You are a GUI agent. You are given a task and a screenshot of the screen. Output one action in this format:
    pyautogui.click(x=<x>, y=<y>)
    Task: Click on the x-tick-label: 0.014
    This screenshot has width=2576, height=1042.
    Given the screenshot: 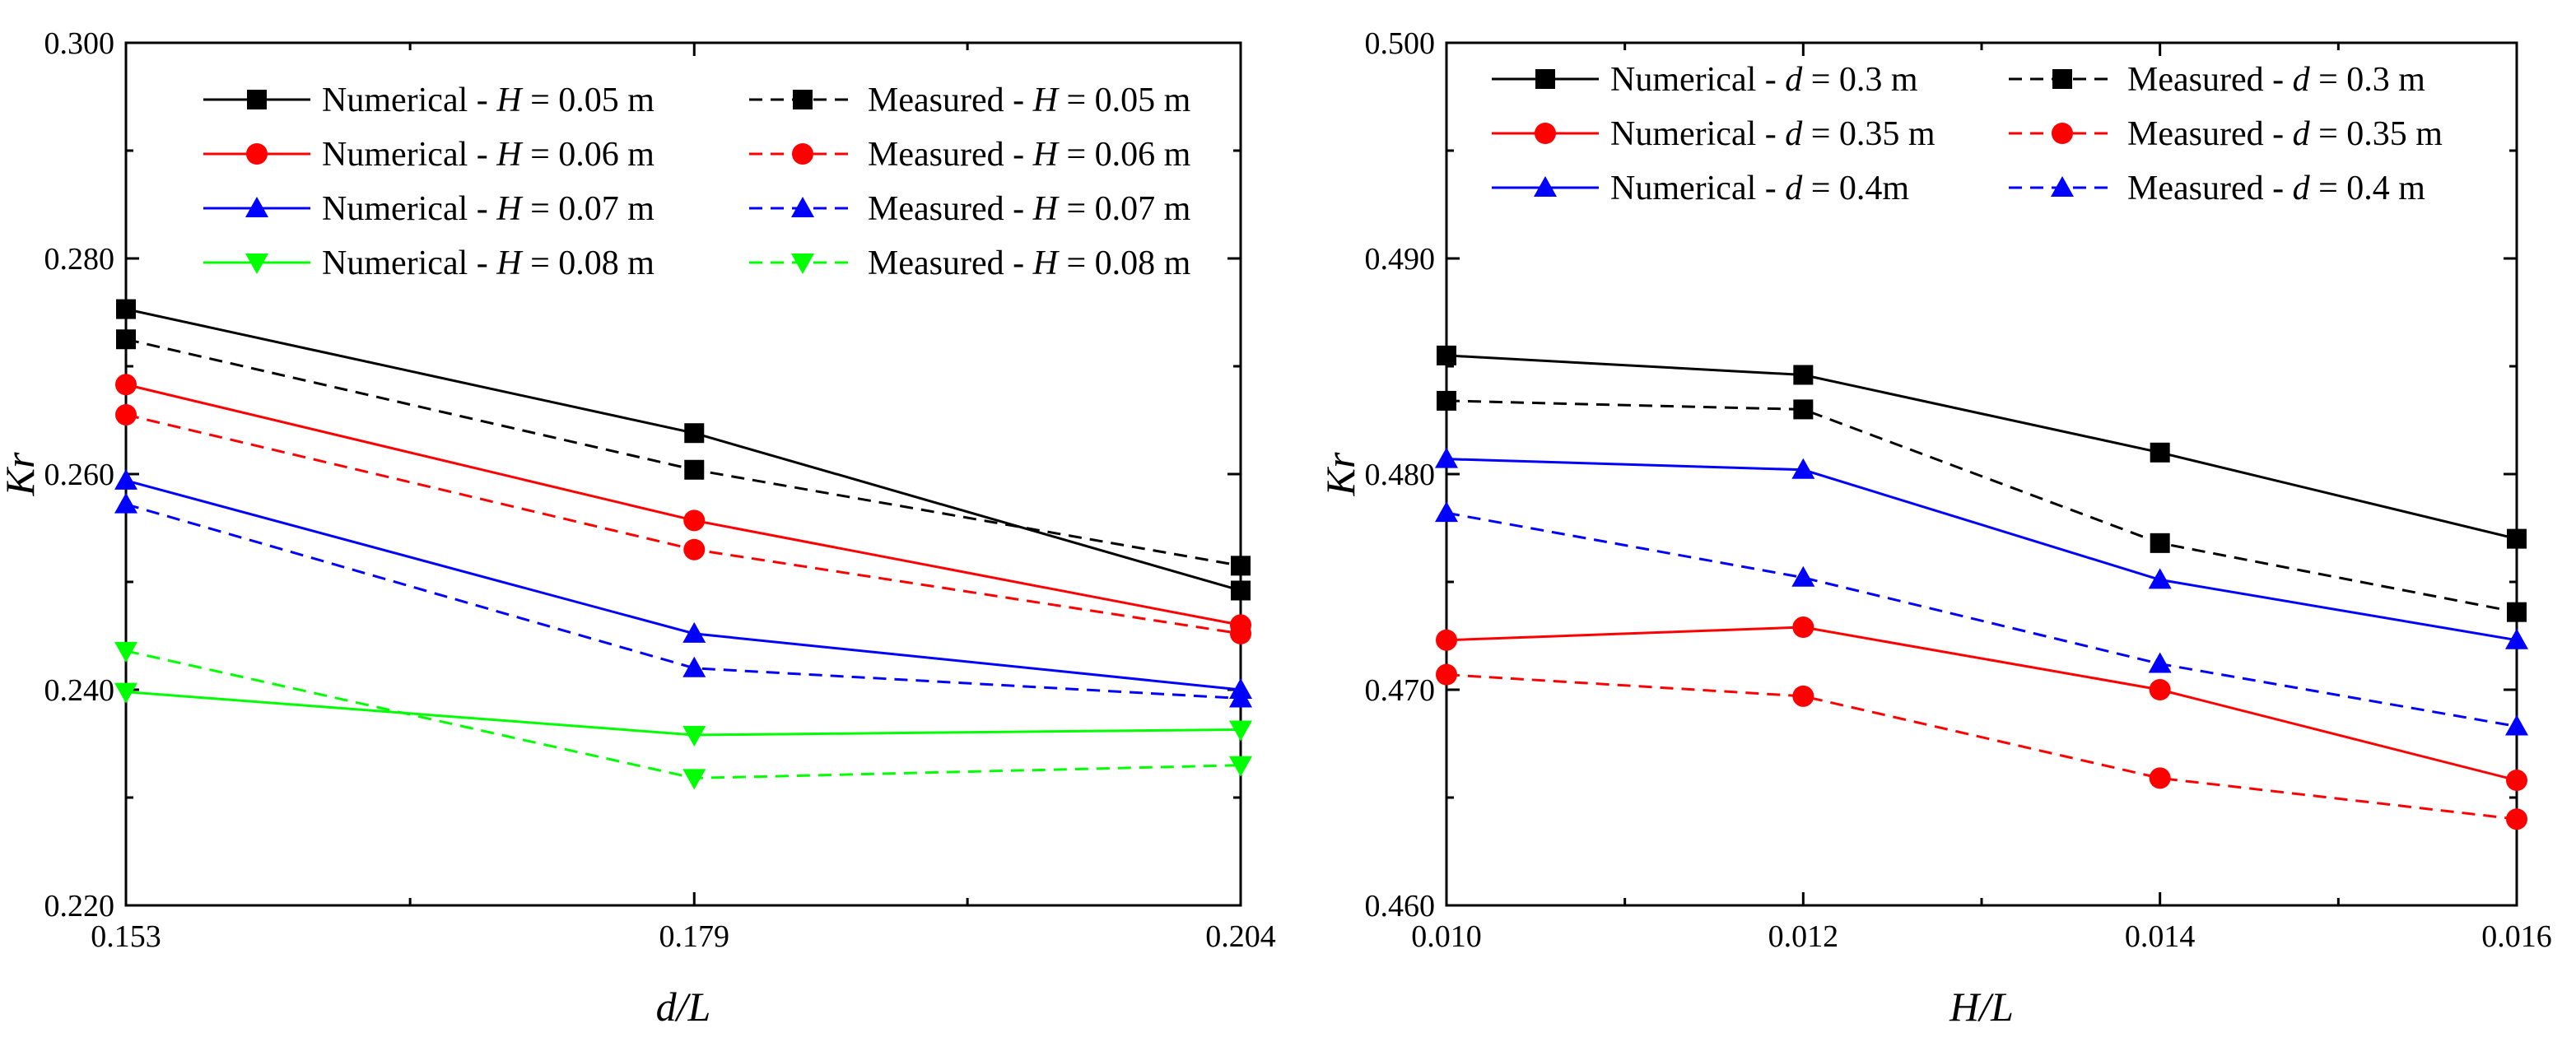 What is the action you would take?
    pyautogui.click(x=2160, y=936)
    